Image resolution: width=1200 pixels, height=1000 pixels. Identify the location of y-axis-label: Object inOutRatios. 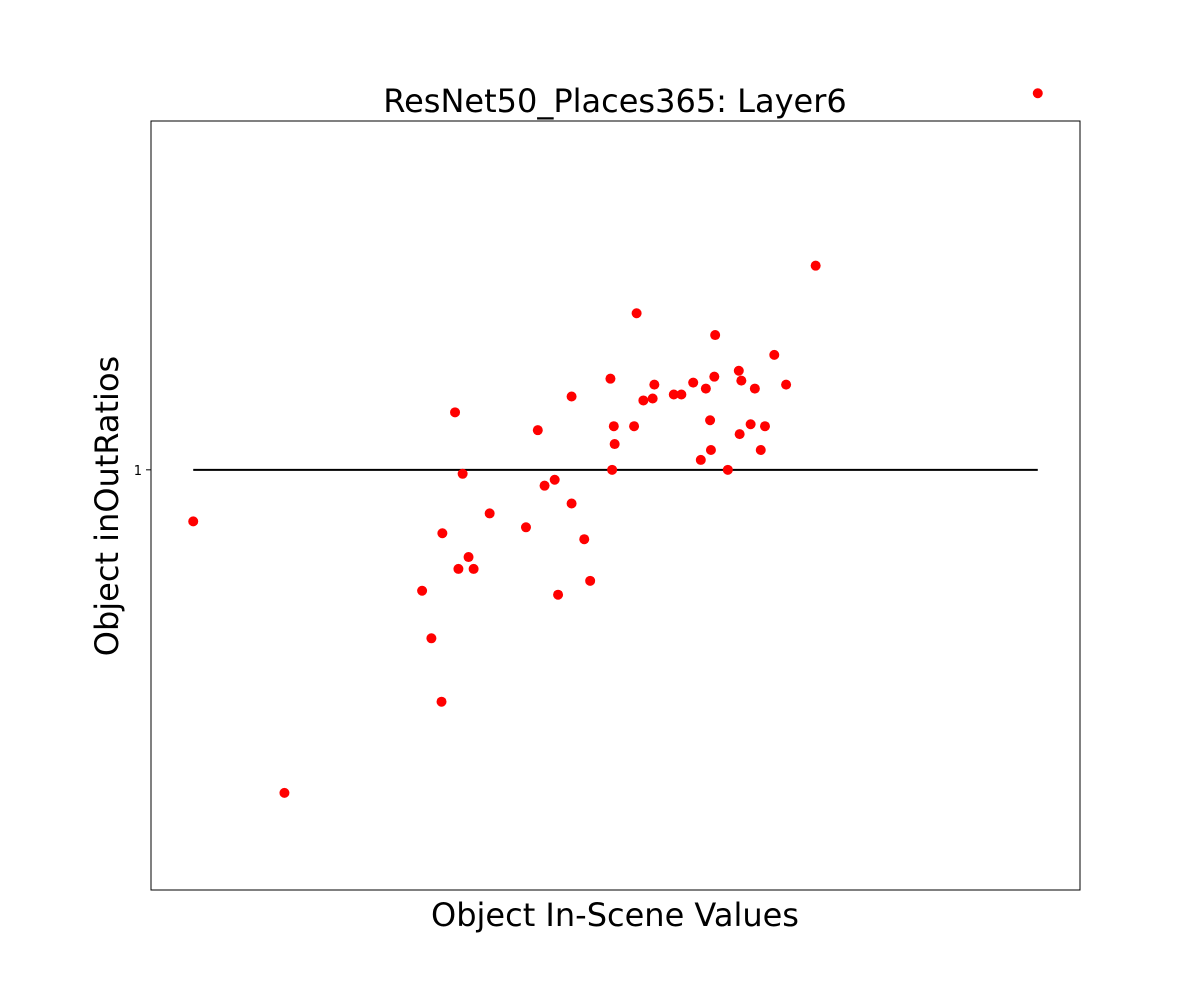
(107, 506).